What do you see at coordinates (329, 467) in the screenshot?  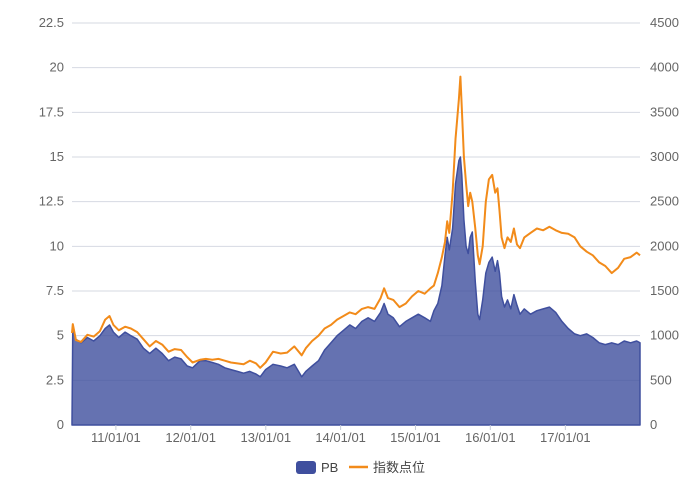 I see `legend-label-pb: PB` at bounding box center [329, 467].